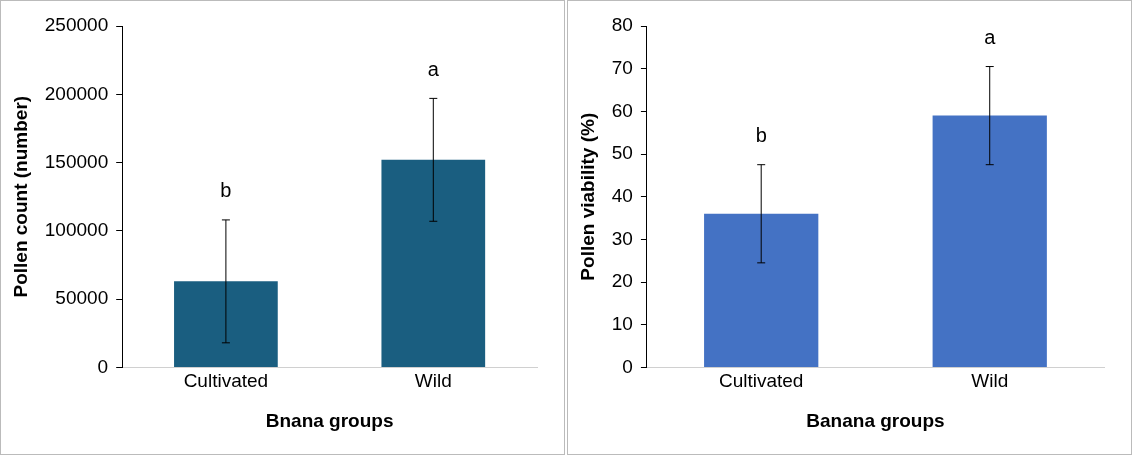 This screenshot has height=457, width=1134. What do you see at coordinates (622, 238) in the screenshot?
I see `y-tick-label: 30` at bounding box center [622, 238].